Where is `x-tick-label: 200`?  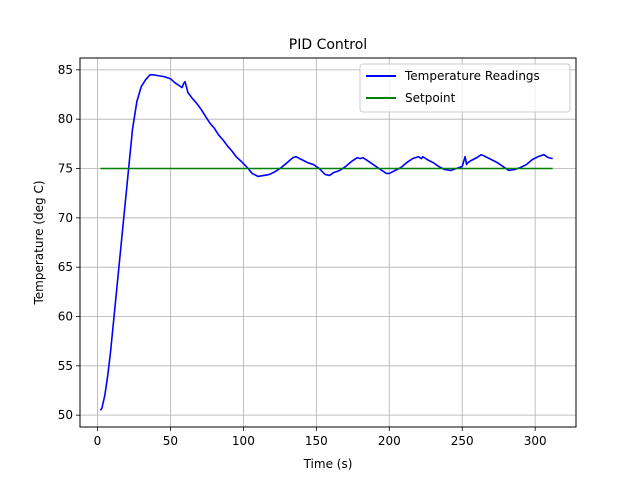
x-tick-label: 200 is located at coordinates (389, 441).